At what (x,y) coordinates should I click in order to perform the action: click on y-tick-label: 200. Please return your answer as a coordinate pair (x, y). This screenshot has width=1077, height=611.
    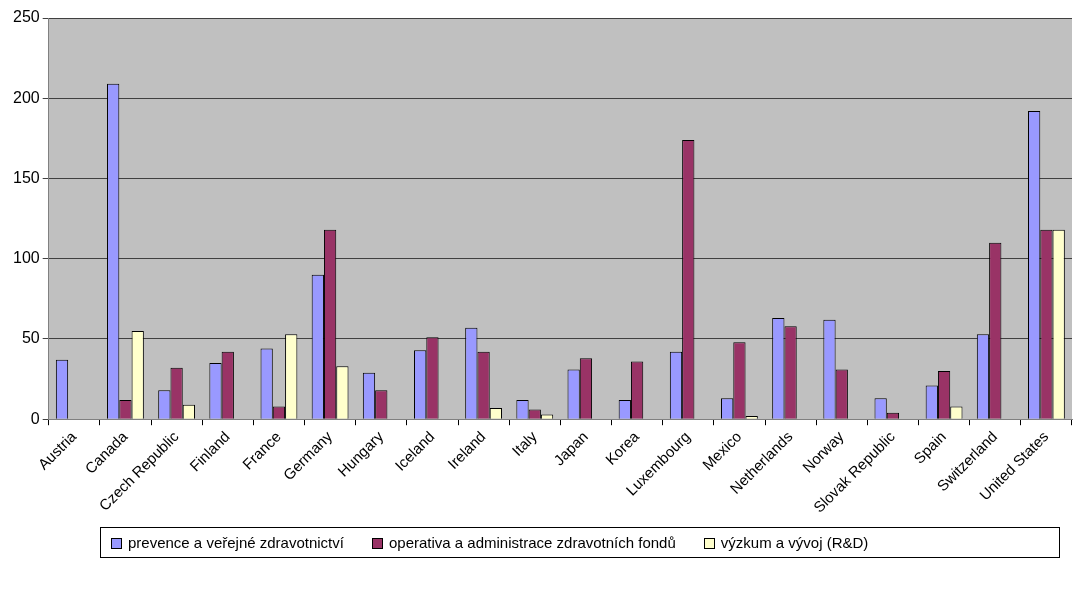
    Looking at the image, I should click on (26, 97).